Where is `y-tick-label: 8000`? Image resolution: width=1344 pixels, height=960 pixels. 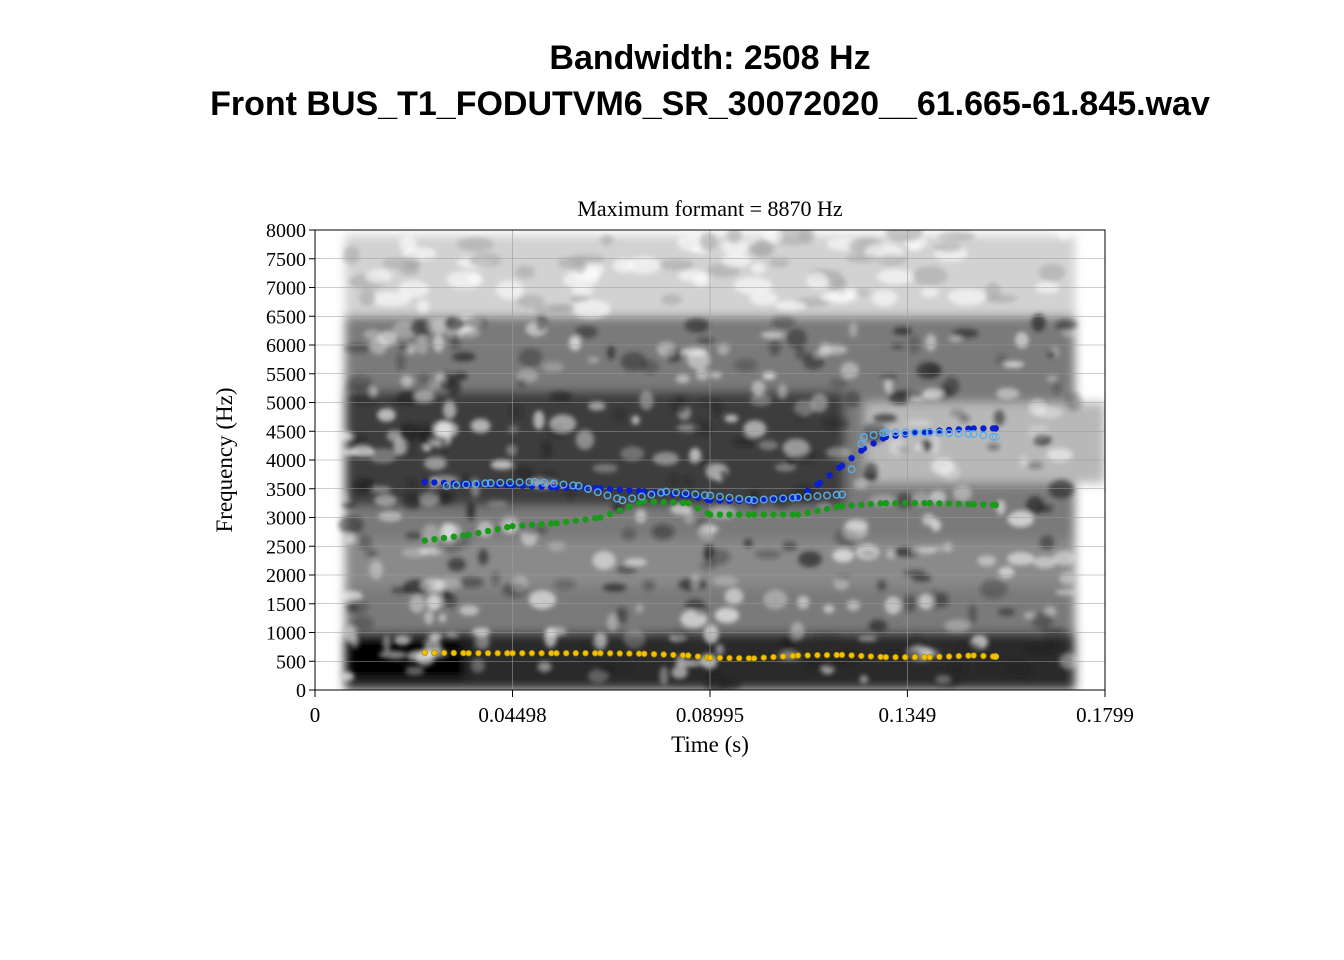 y-tick-label: 8000 is located at coordinates (286, 231).